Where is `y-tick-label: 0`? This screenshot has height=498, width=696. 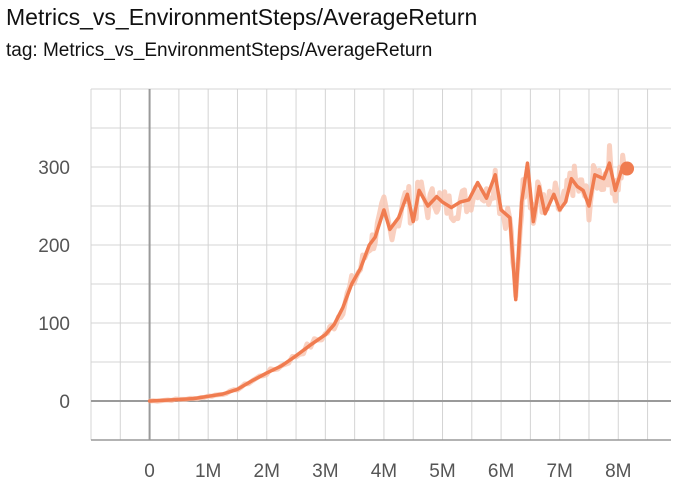
y-tick-label: 0 is located at coordinates (64, 402).